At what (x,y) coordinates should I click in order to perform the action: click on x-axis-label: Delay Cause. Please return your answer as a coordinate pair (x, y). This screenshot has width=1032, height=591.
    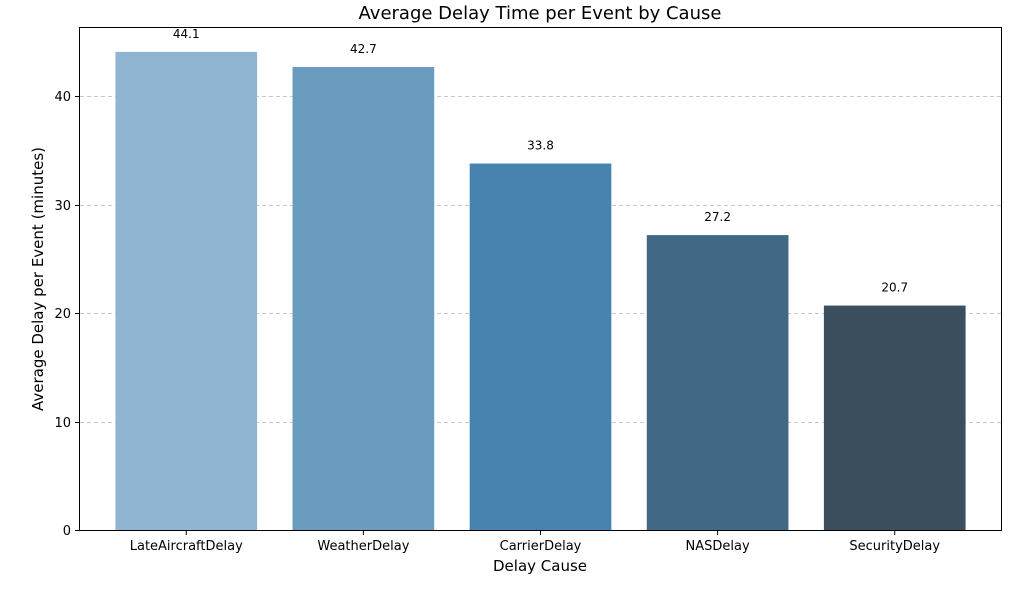
    Looking at the image, I should click on (540, 566).